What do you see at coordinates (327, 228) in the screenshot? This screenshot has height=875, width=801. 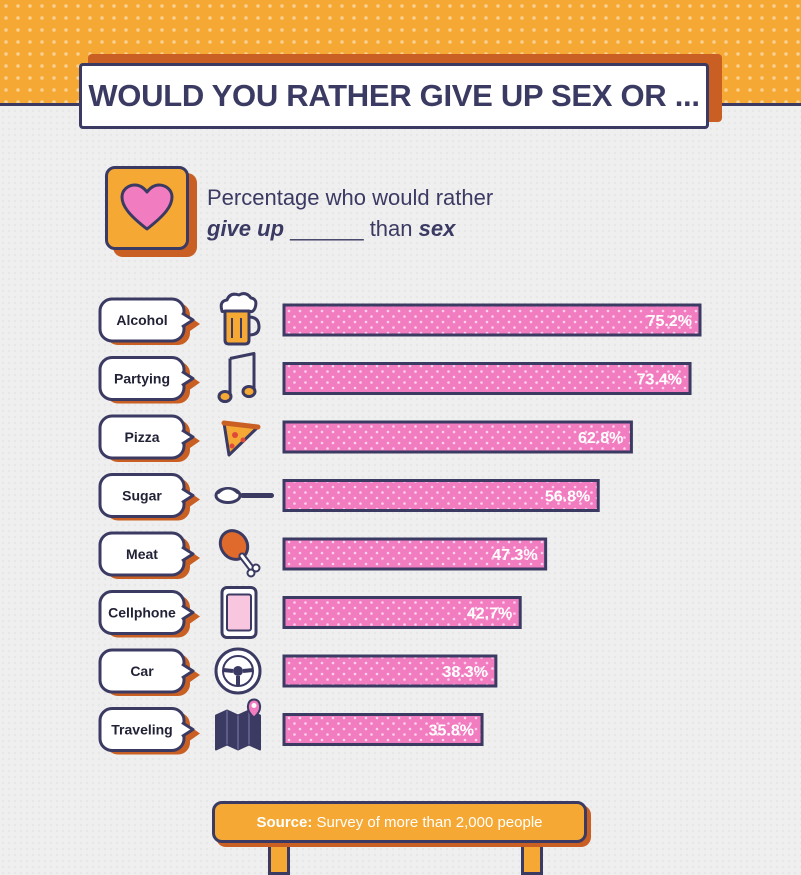 I see `subtitle-blank: ______` at bounding box center [327, 228].